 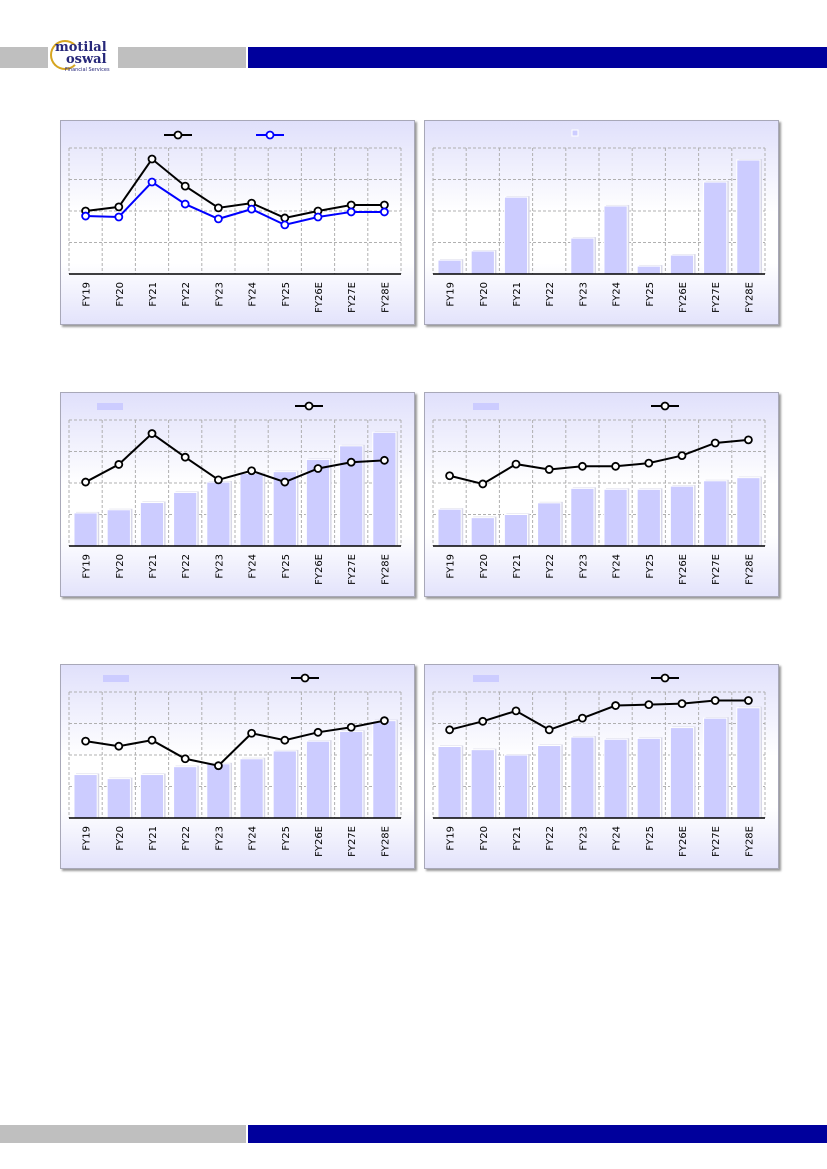 What do you see at coordinates (451, 294) in the screenshot?
I see `x-tick-label: FY19` at bounding box center [451, 294].